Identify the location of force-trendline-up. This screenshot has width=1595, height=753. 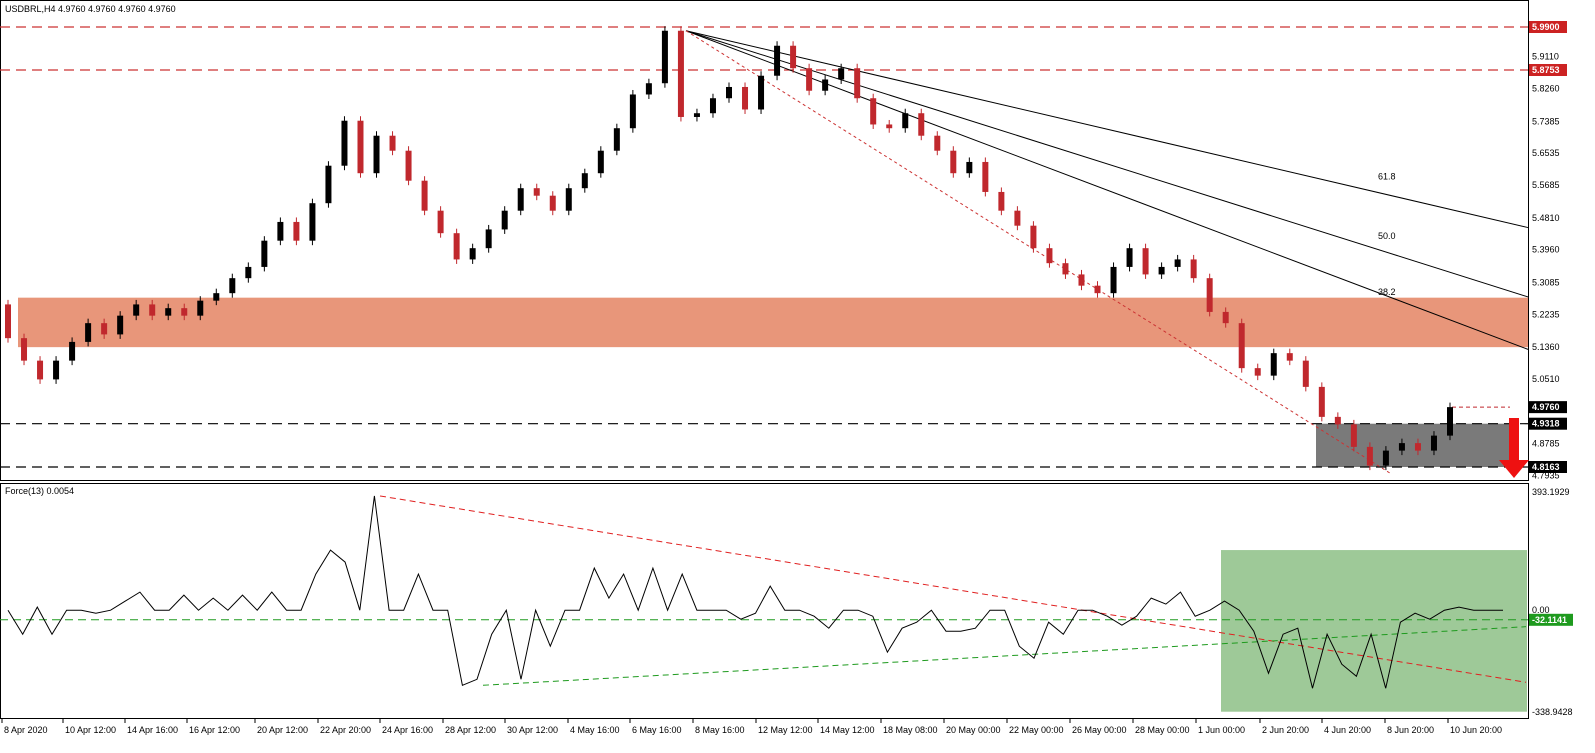
(1004, 656).